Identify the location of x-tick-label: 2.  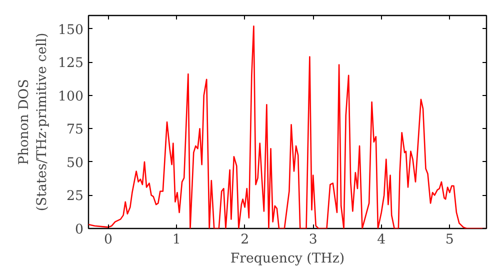
(245, 240).